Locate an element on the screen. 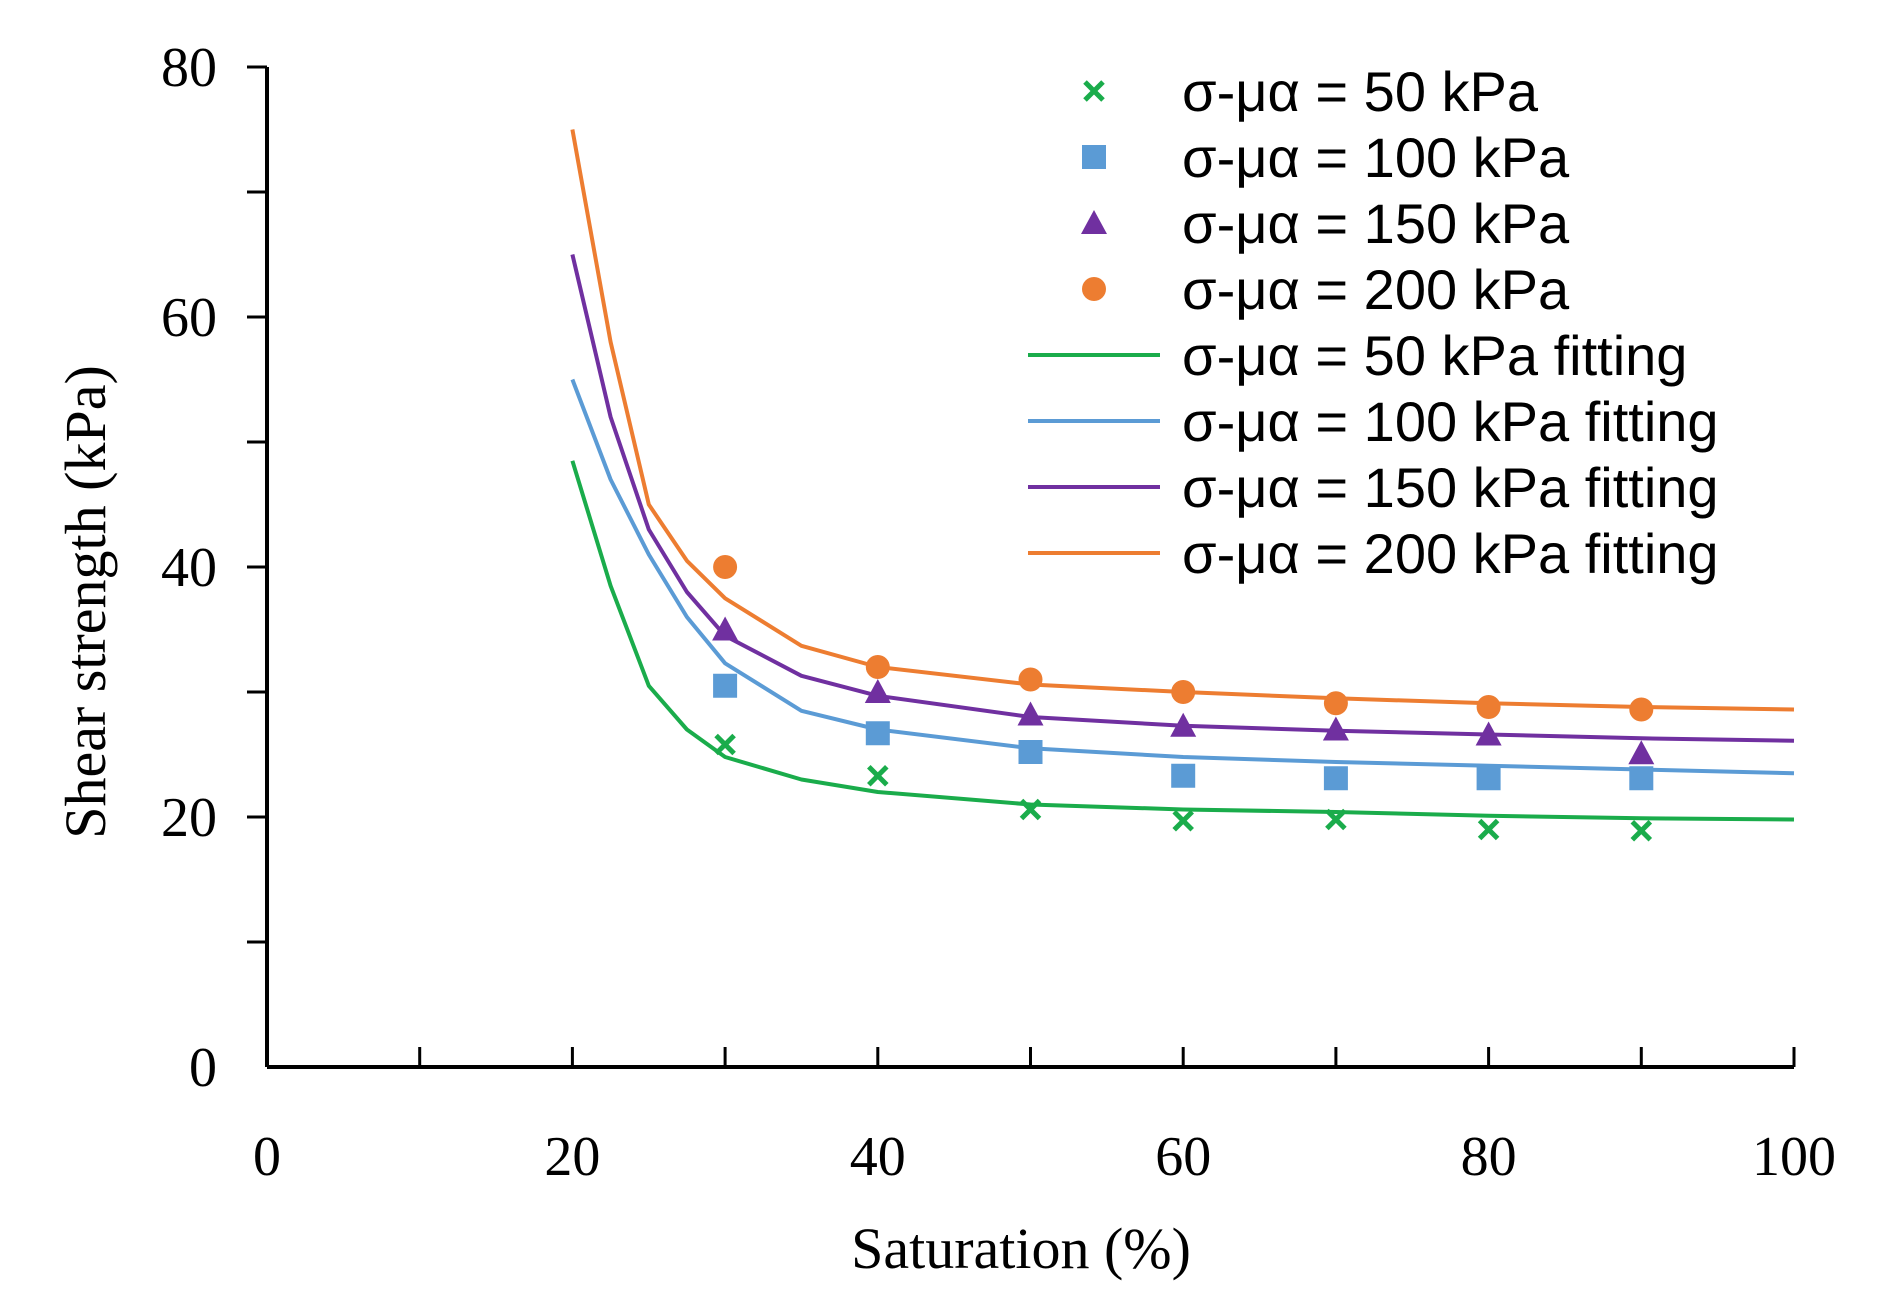 The width and height of the screenshot is (1885, 1311). y-tick-label: 80 is located at coordinates (189, 68).